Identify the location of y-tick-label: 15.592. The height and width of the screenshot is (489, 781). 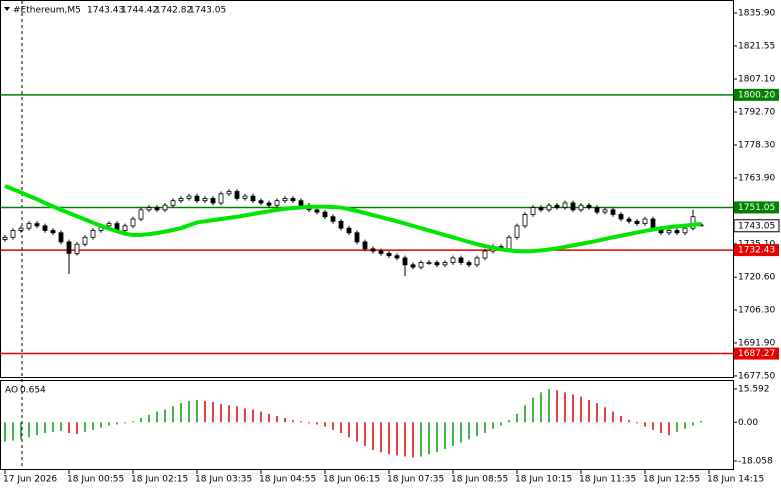
(754, 389).